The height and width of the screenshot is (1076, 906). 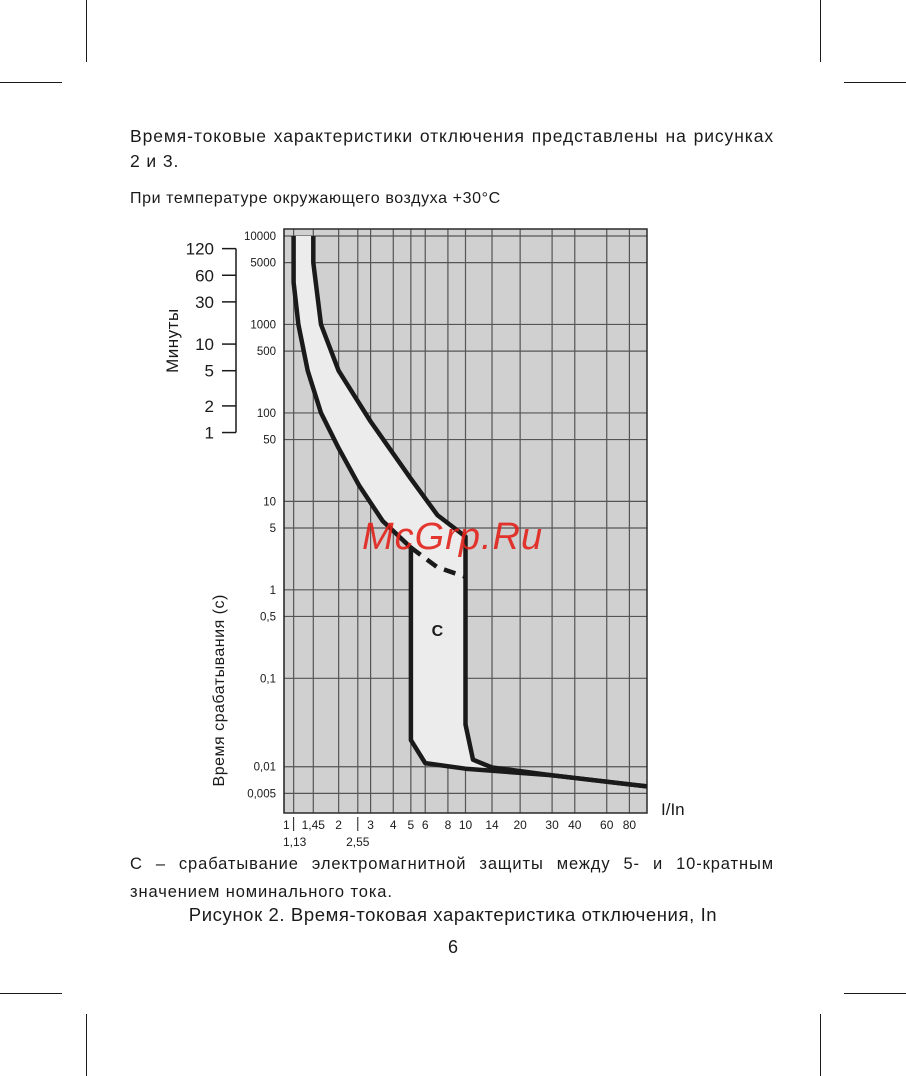 What do you see at coordinates (273, 591) in the screenshot?
I see `y-tick-label: 1` at bounding box center [273, 591].